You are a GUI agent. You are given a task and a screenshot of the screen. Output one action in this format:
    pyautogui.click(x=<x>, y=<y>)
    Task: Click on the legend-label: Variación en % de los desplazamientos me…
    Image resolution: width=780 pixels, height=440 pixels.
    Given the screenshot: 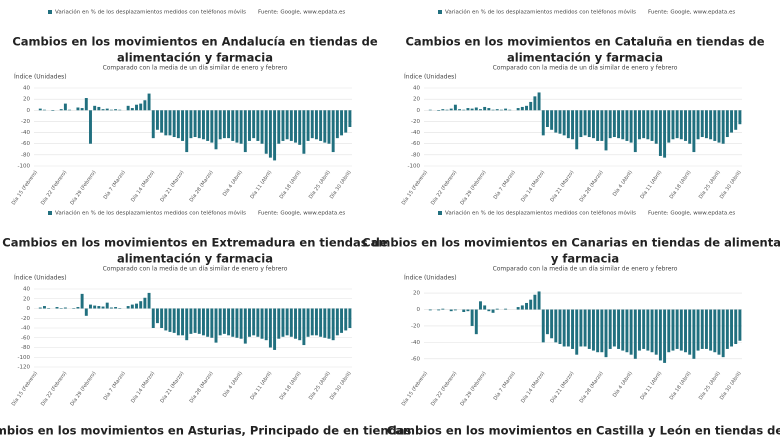 What is the action you would take?
    pyautogui.click(x=540, y=213)
    